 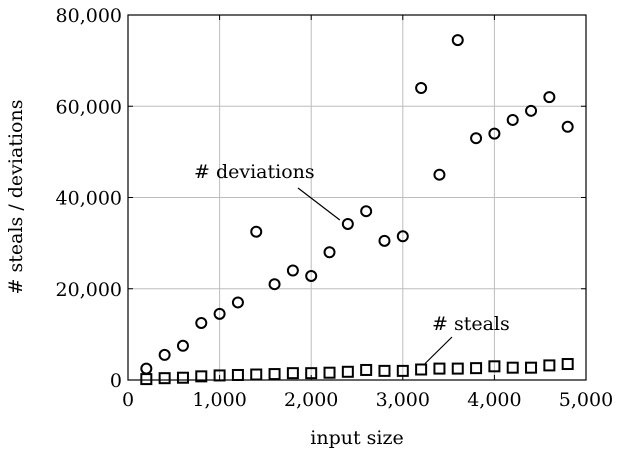 I want to click on steals-pointer-line, so click(x=438, y=350).